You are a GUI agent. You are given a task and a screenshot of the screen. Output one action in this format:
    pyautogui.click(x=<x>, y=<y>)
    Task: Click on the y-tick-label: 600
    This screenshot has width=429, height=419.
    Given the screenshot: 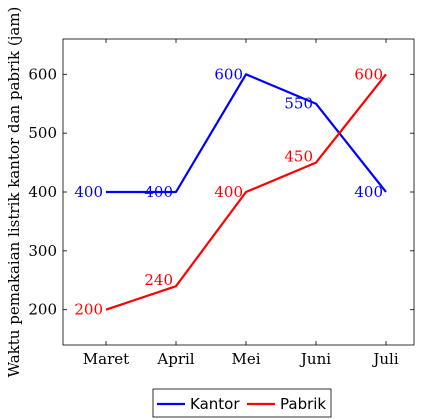 What is the action you would take?
    pyautogui.click(x=42, y=74)
    